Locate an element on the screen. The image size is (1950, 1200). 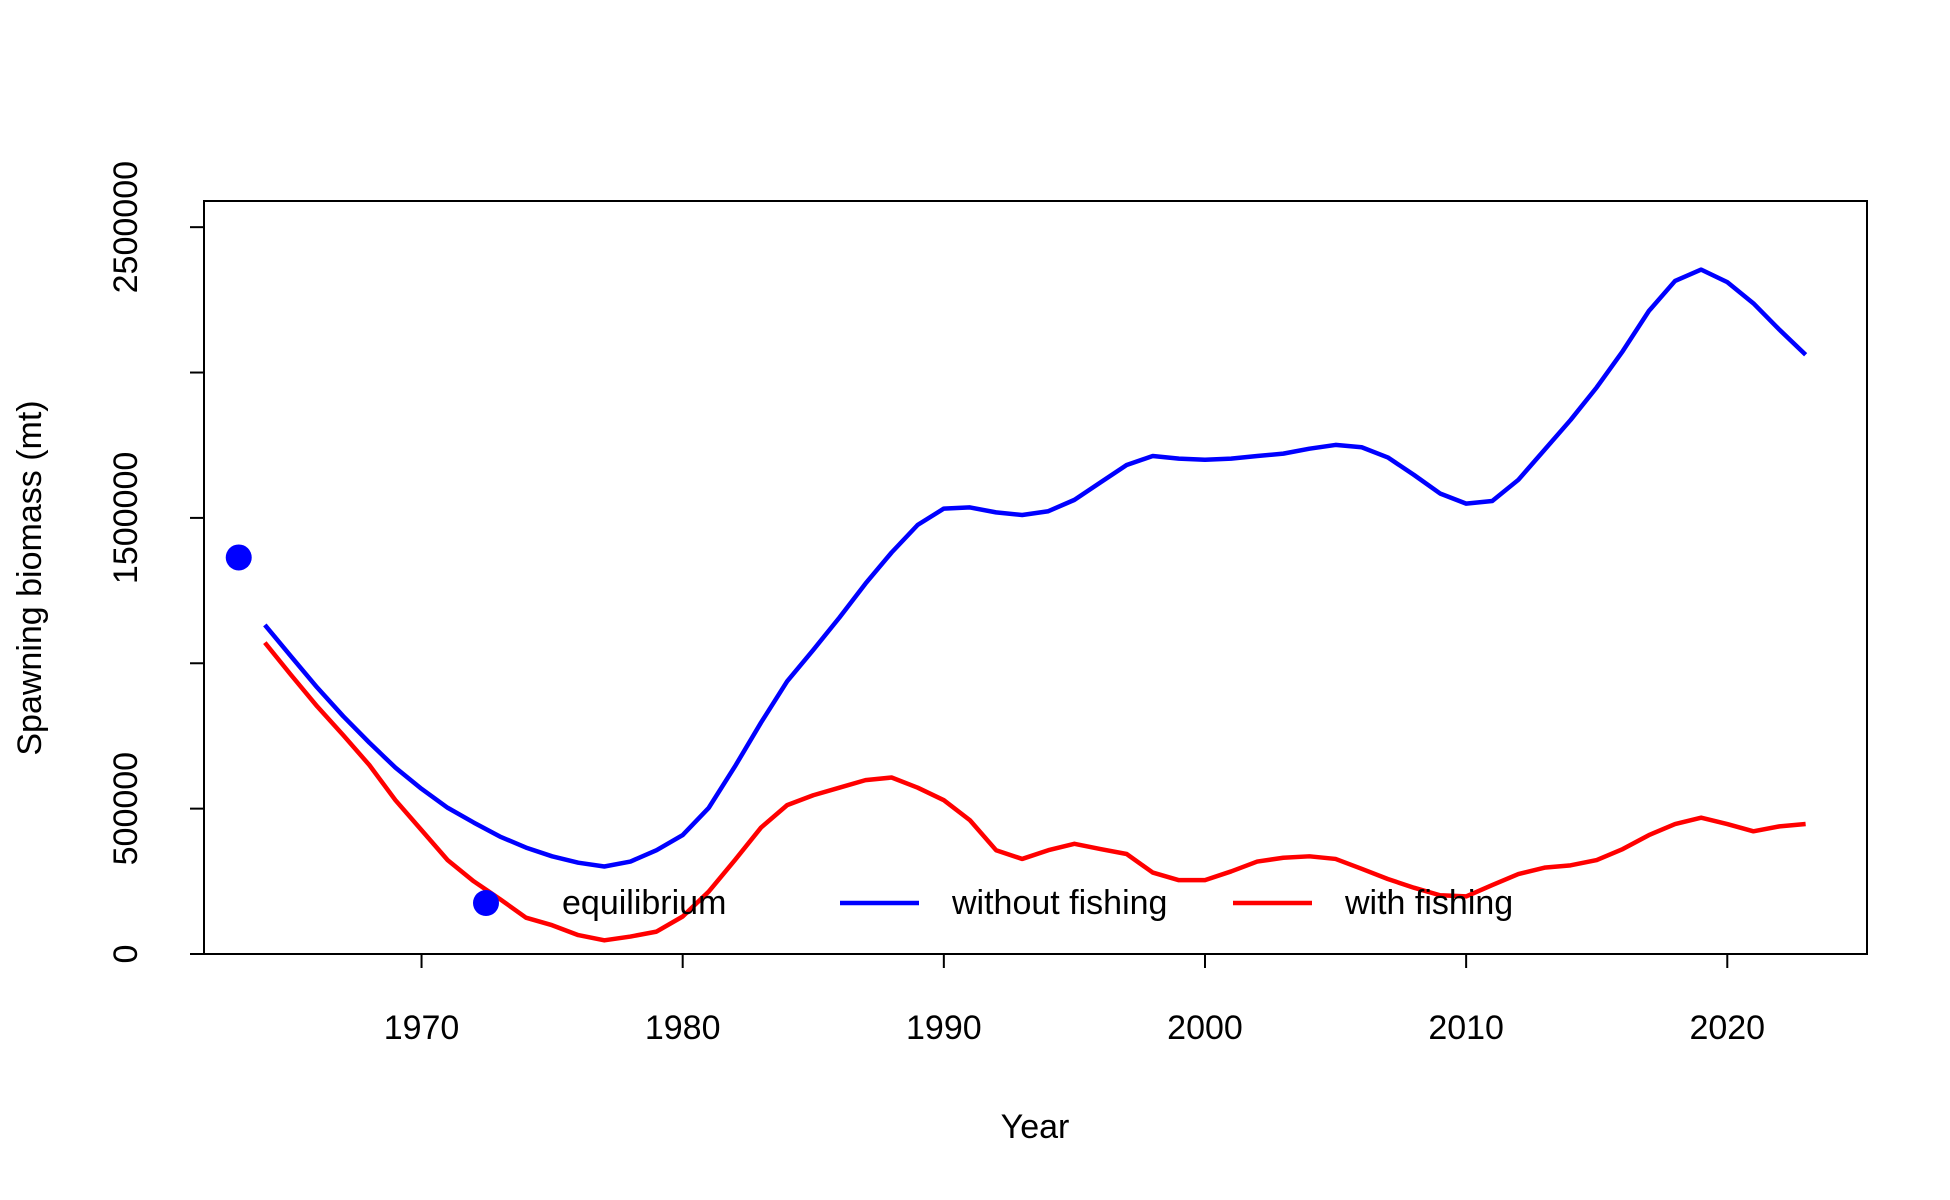
x-tick-label: 1970 is located at coordinates (422, 1028).